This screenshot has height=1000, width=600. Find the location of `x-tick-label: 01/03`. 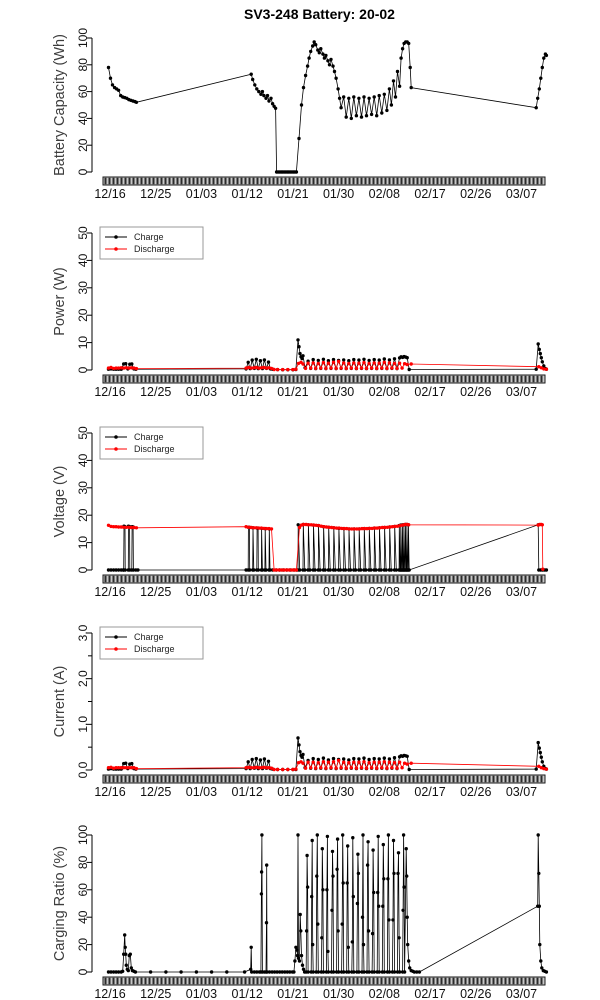

x-tick-label: 01/03 is located at coordinates (201, 592).